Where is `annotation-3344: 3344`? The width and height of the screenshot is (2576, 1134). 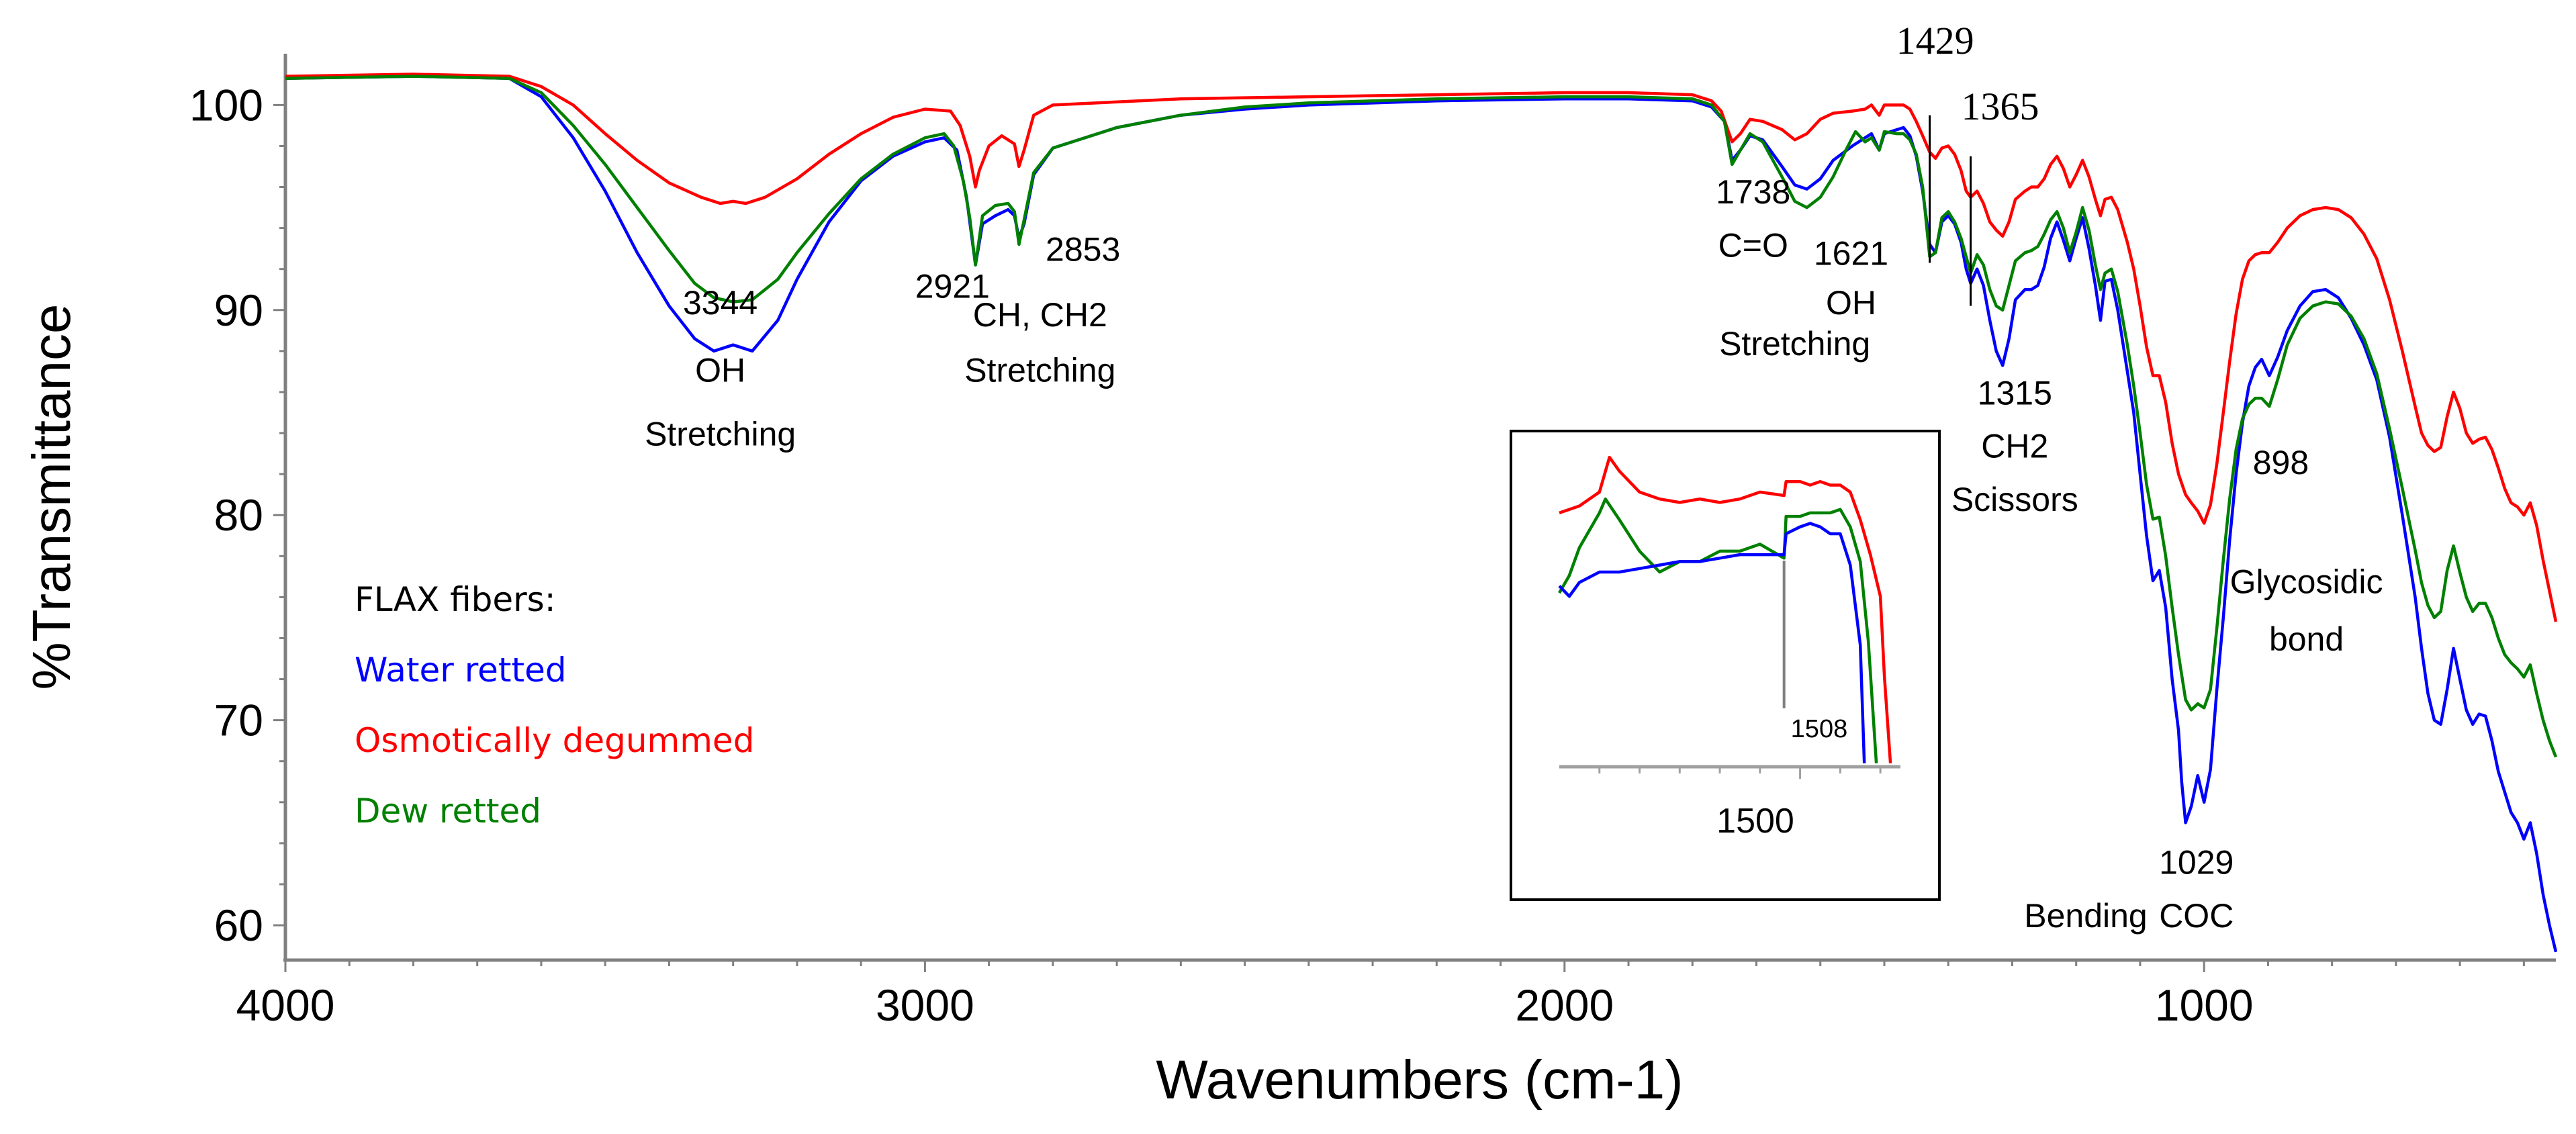
annotation-3344: 3344 is located at coordinates (720, 303).